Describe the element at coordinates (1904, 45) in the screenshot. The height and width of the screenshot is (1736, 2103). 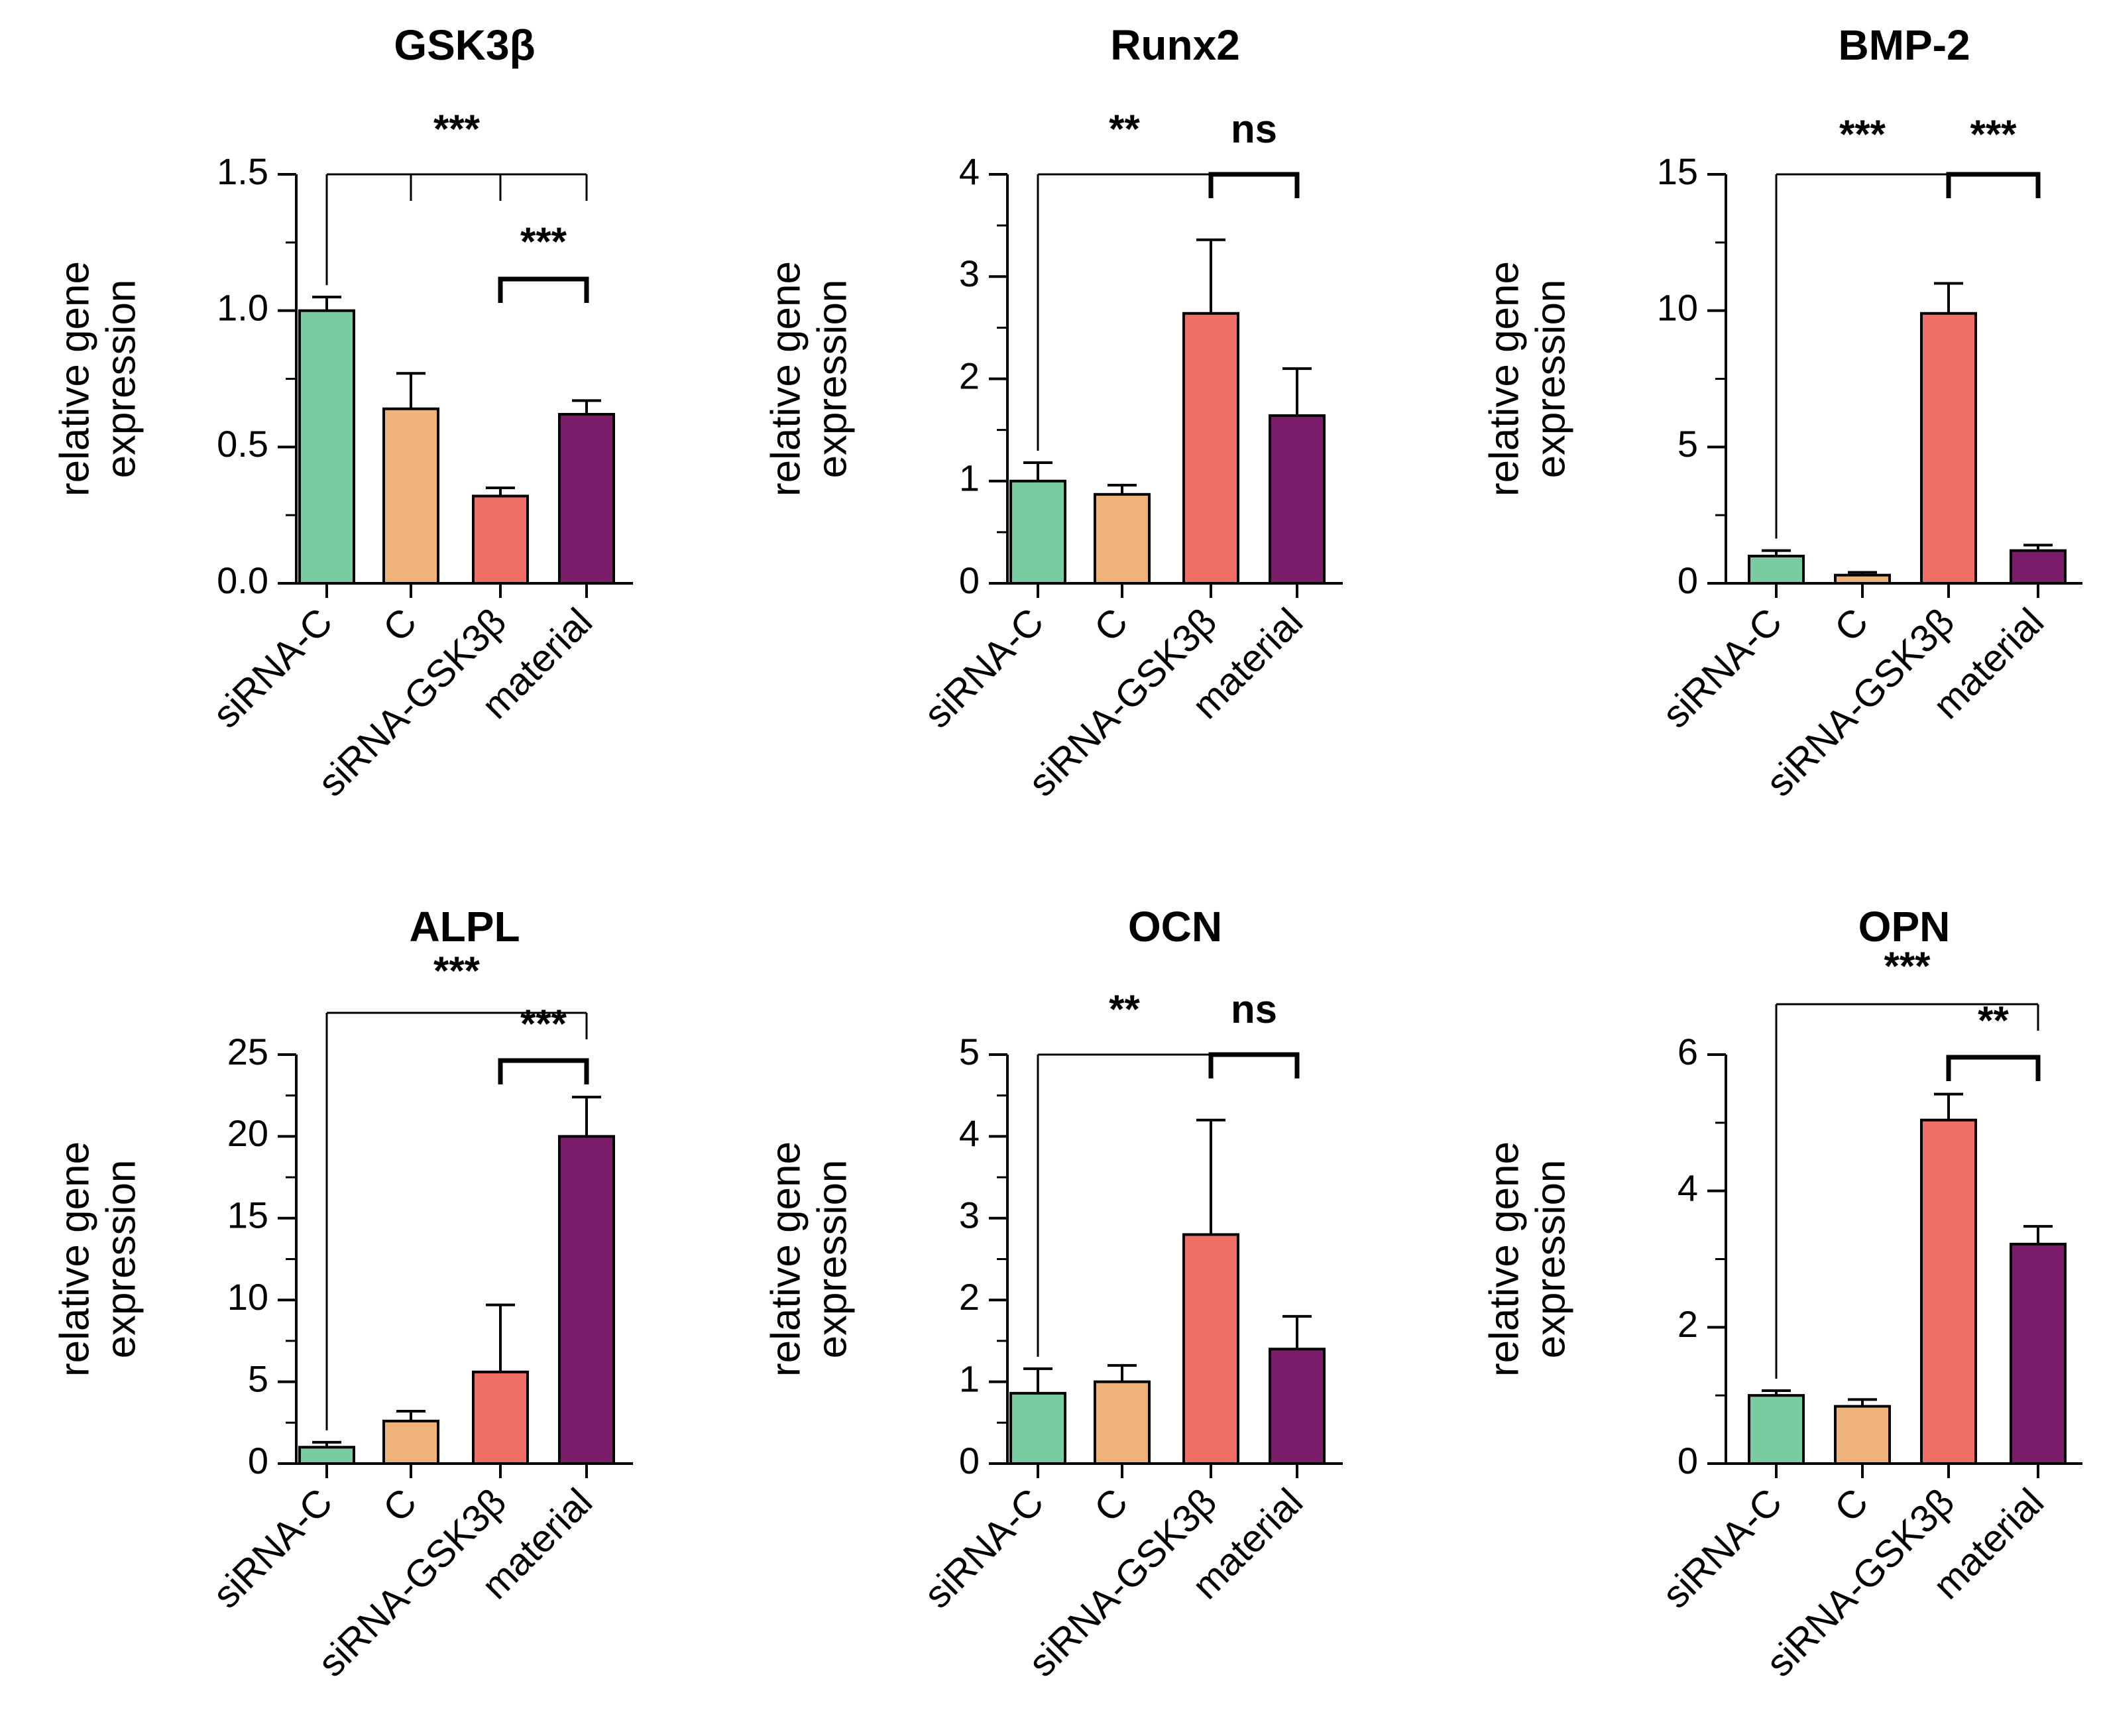
I see `chart-title: BMP-2` at that location.